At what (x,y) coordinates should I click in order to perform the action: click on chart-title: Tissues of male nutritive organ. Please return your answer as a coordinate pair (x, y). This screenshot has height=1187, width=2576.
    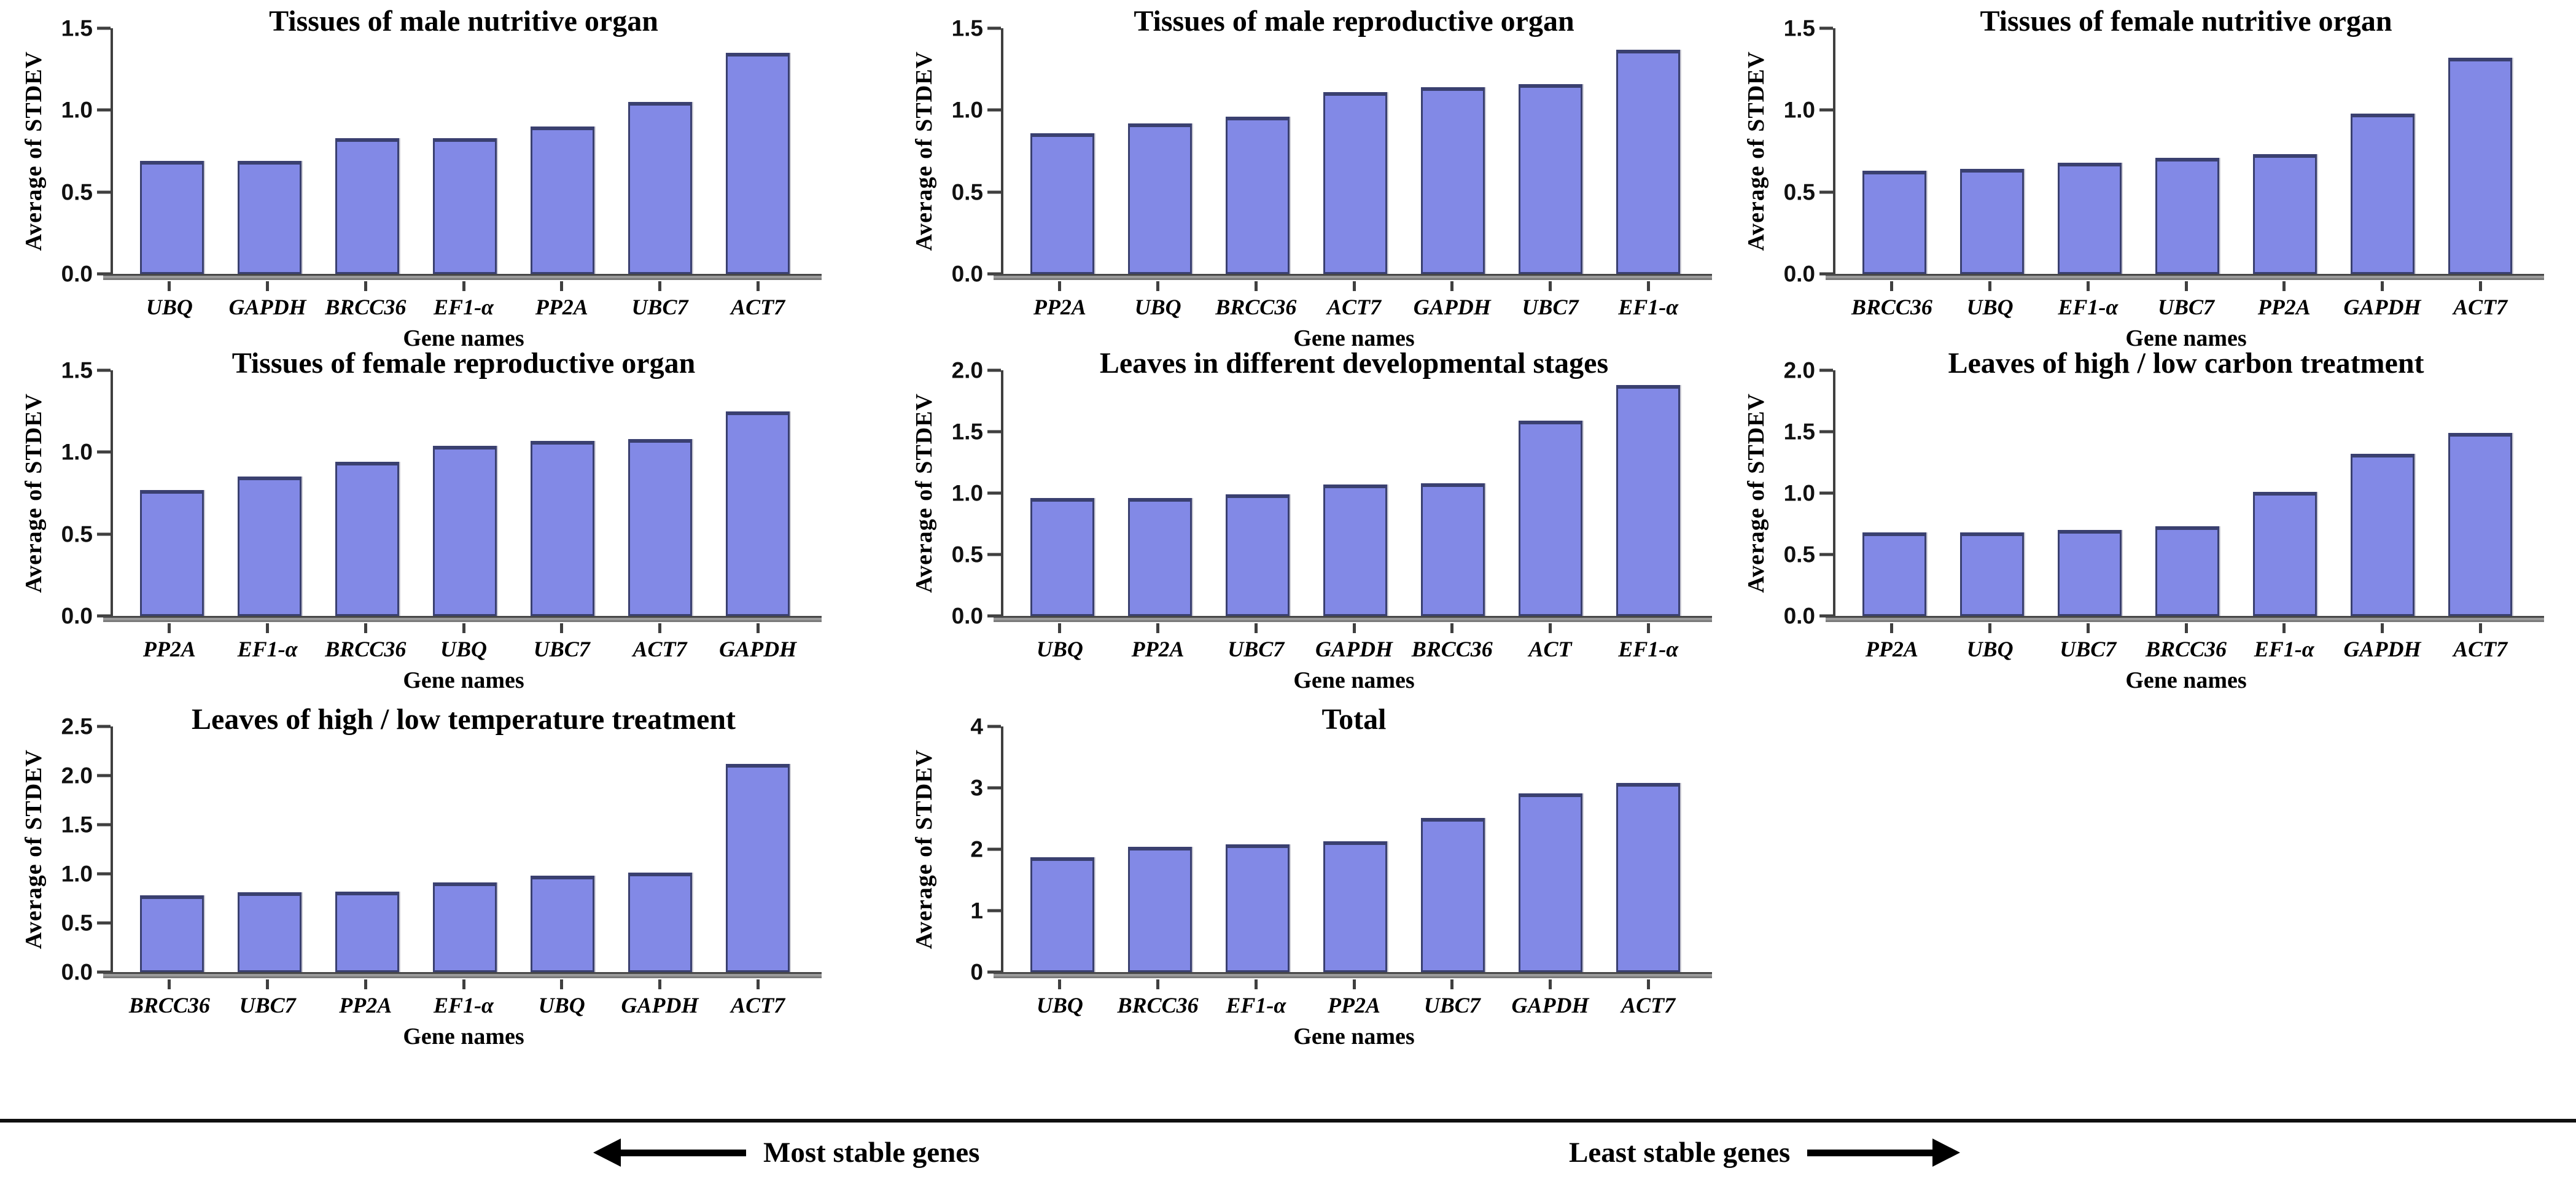
    Looking at the image, I should click on (463, 21).